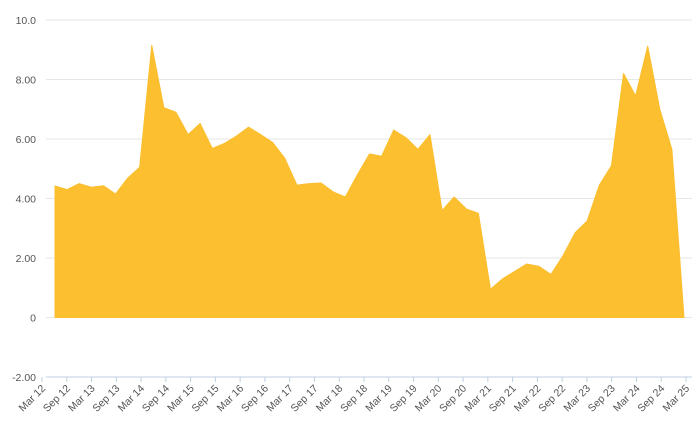  I want to click on y-tick-label: 0, so click(33, 319).